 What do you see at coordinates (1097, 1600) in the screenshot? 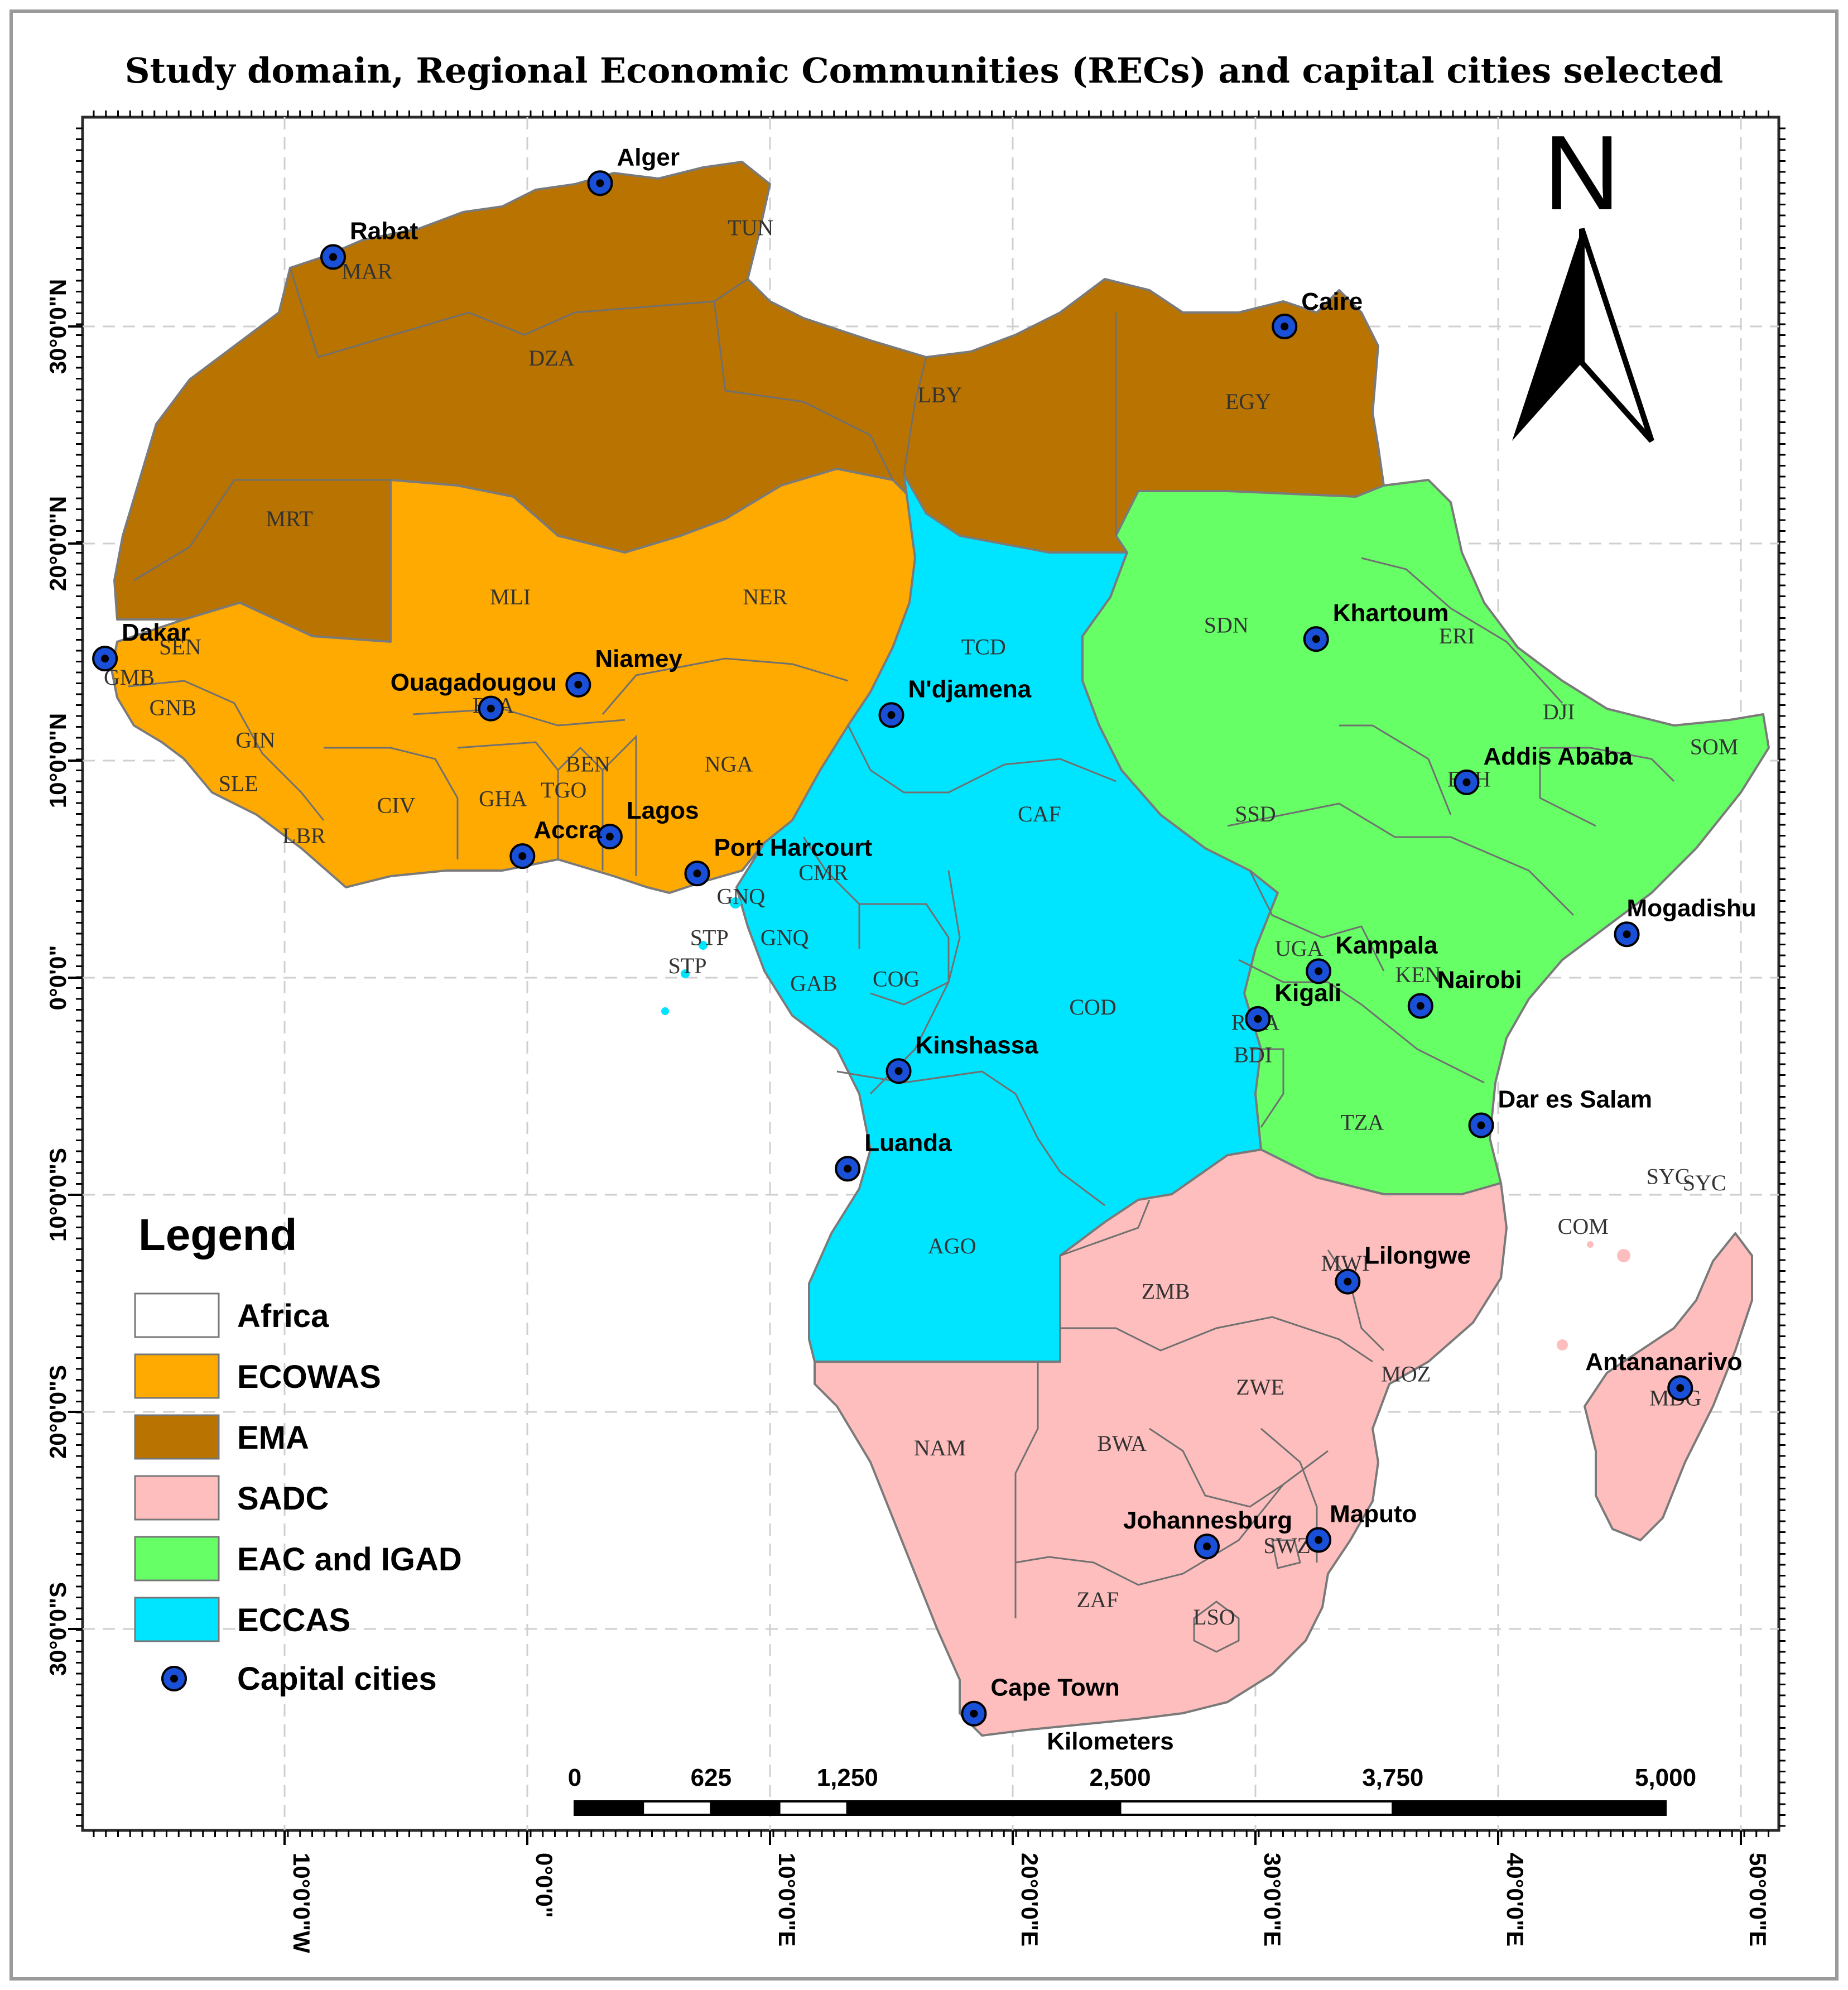
I see `country-code-label: ZAF` at bounding box center [1097, 1600].